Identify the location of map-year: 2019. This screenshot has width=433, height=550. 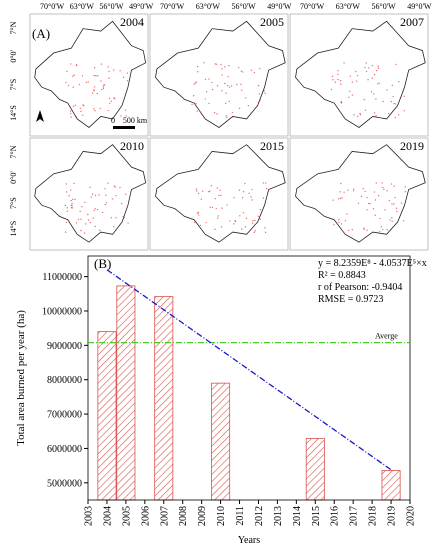
(412, 146).